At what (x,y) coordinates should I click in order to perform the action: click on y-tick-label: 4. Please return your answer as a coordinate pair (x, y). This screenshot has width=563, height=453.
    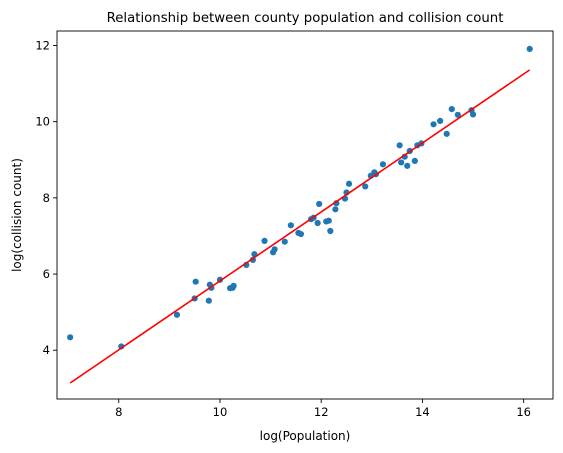
    Looking at the image, I should click on (46, 350).